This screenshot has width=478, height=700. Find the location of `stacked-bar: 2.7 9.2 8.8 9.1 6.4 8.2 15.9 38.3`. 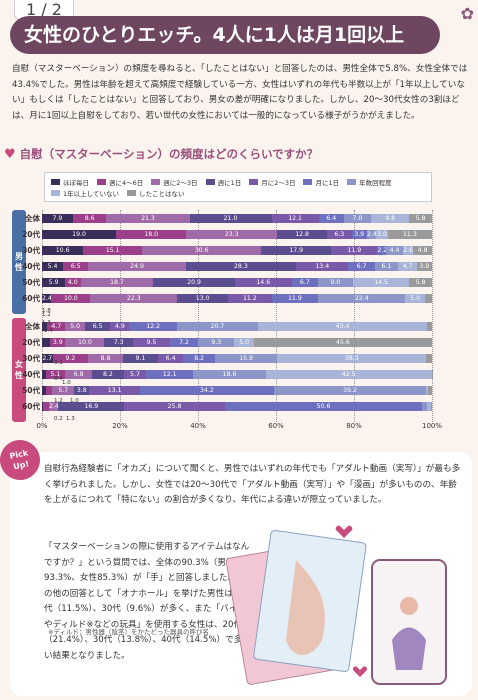

stacked-bar: 2.7 9.2 8.8 9.1 6.4 8.2 15.9 38.3 is located at coordinates (237, 358).